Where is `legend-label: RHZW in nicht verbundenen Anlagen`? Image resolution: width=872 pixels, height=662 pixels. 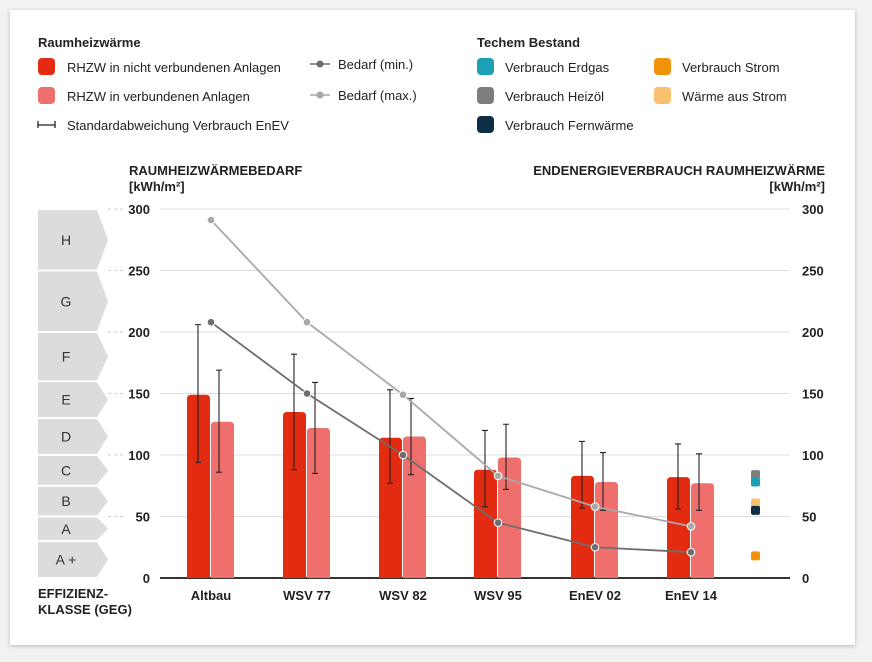 legend-label: RHZW in nicht verbundenen Anlagen is located at coordinates (174, 67).